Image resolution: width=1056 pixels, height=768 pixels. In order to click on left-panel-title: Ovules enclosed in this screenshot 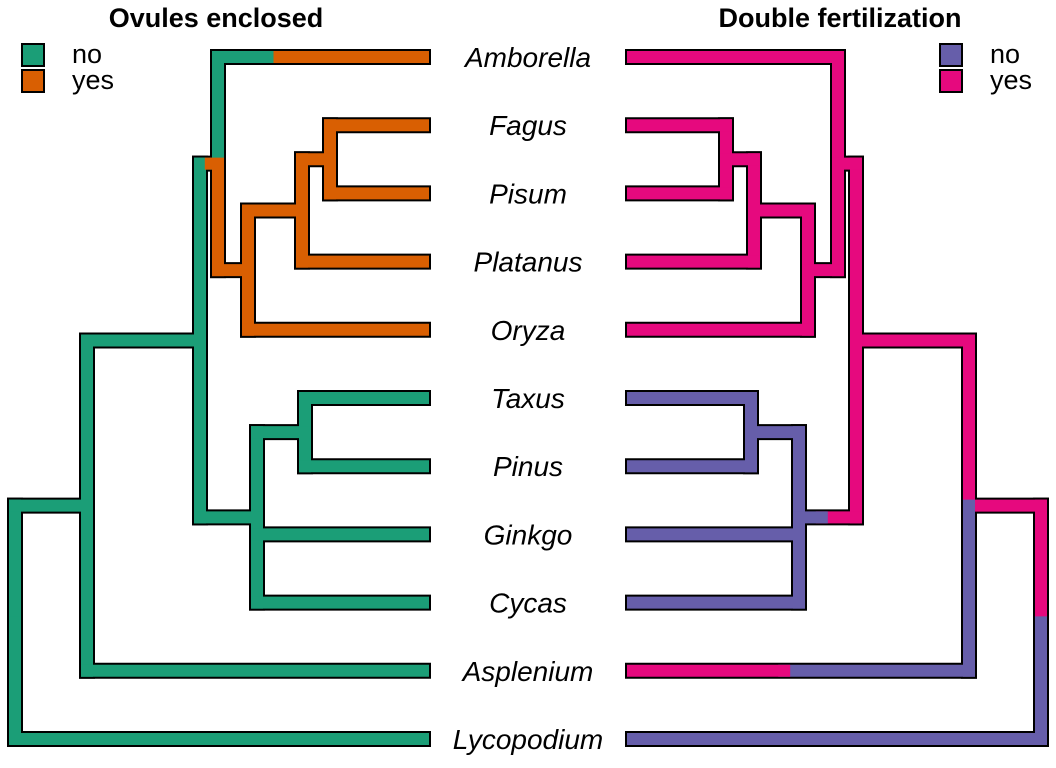, I will do `click(216, 18)`.